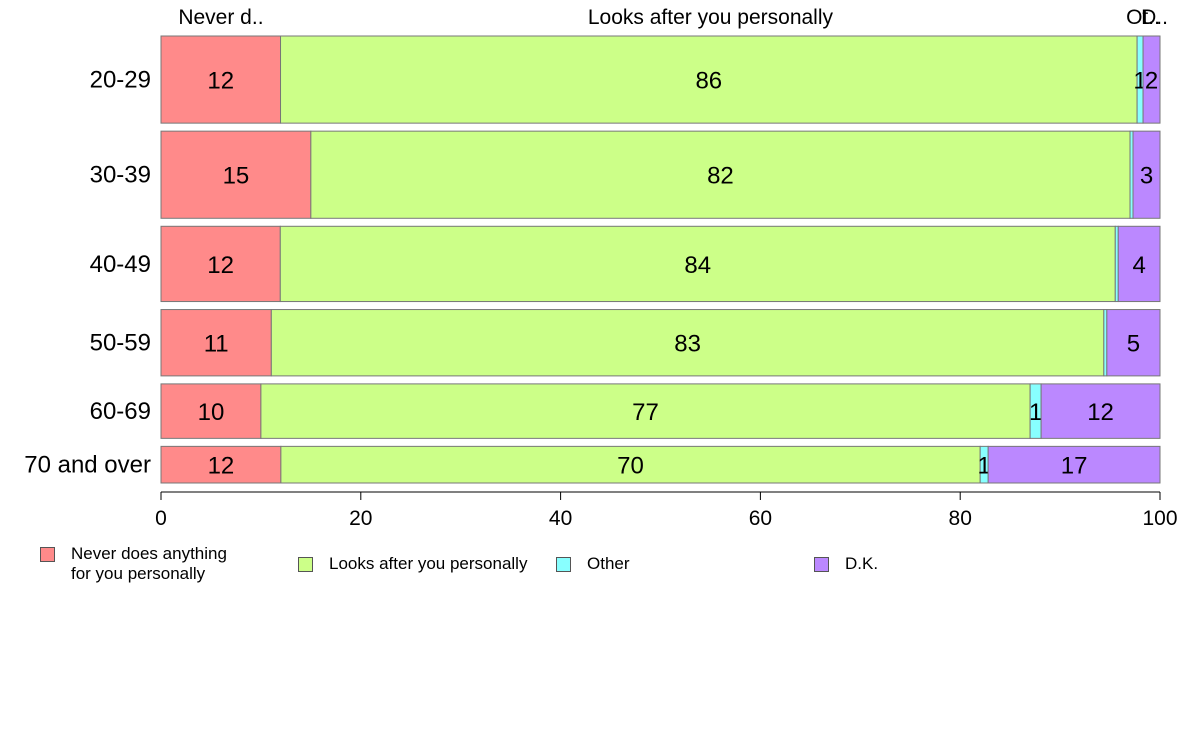  I want to click on x-tick-label-100: 100, so click(1159, 518).